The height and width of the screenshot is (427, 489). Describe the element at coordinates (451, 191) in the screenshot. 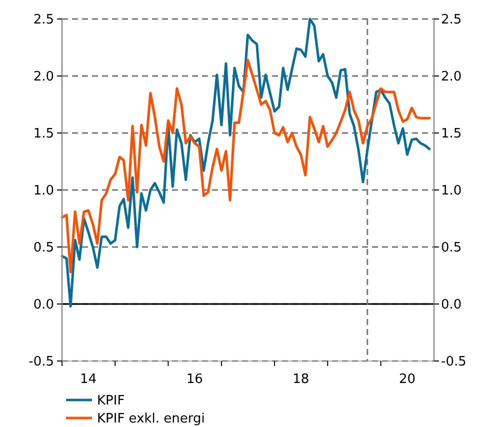

I see `y2-tick-label: 1.0` at that location.